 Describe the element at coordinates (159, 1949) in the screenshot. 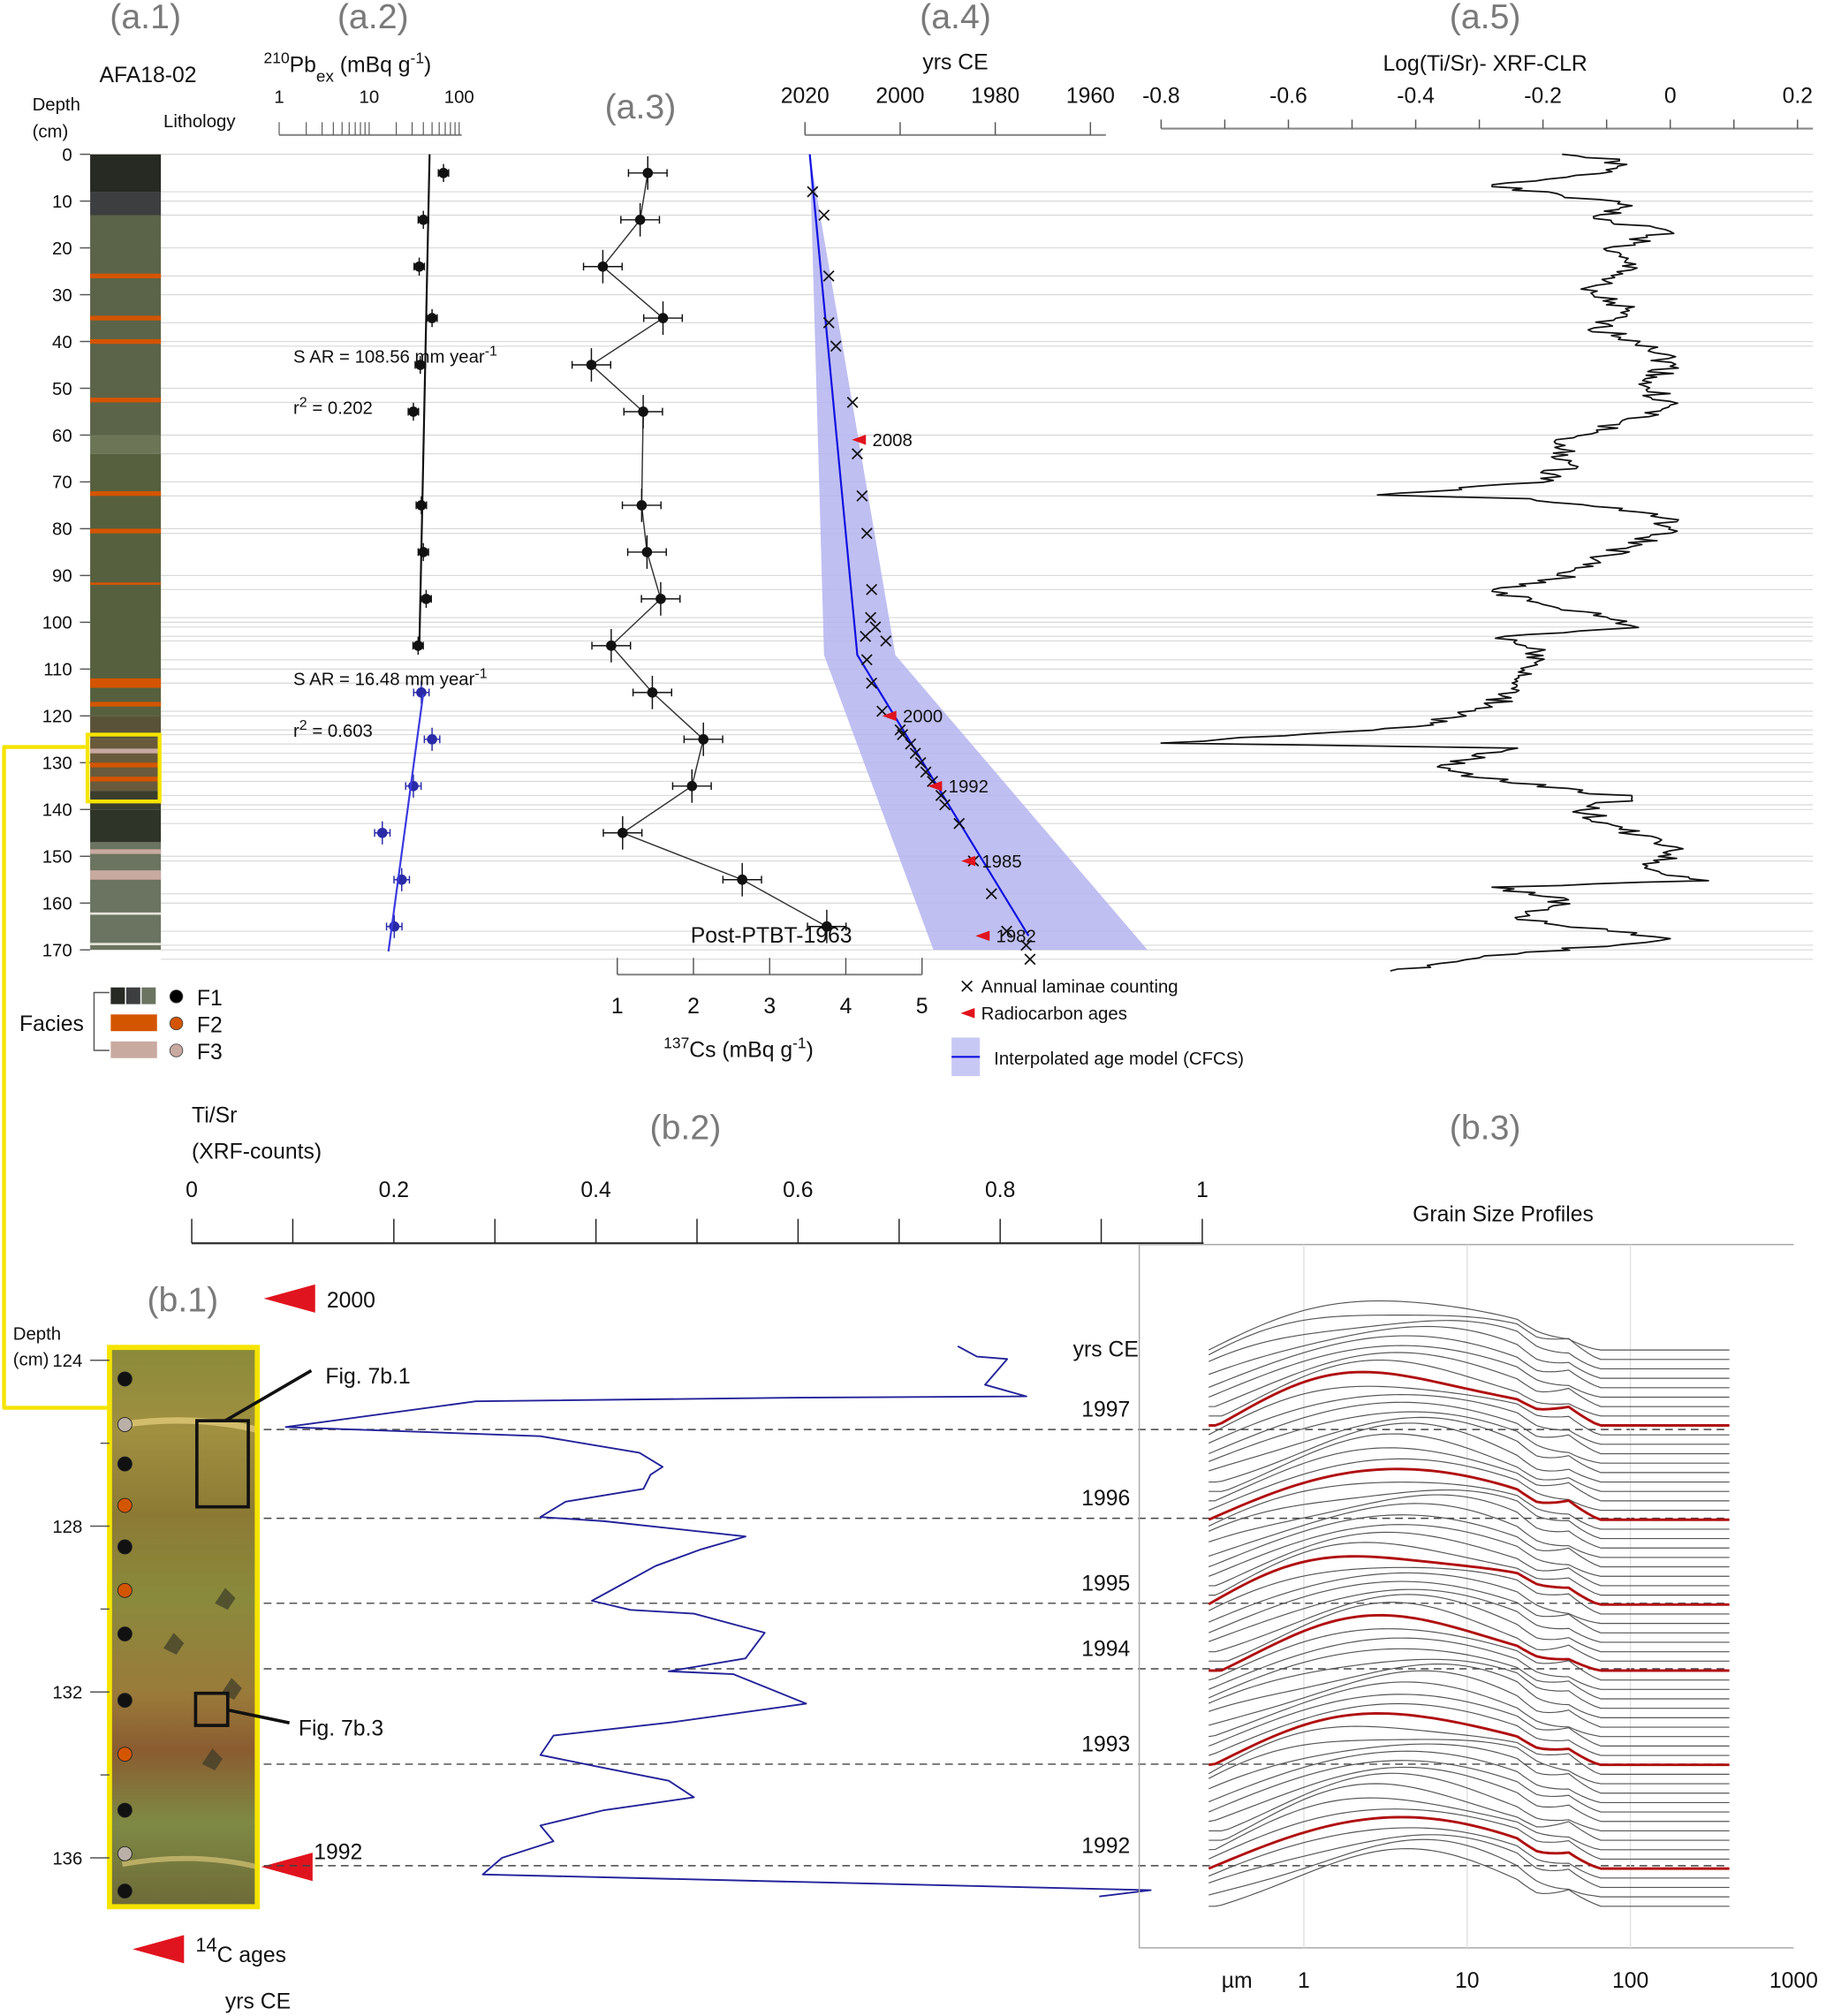

I see `c14-legend-arrow` at that location.